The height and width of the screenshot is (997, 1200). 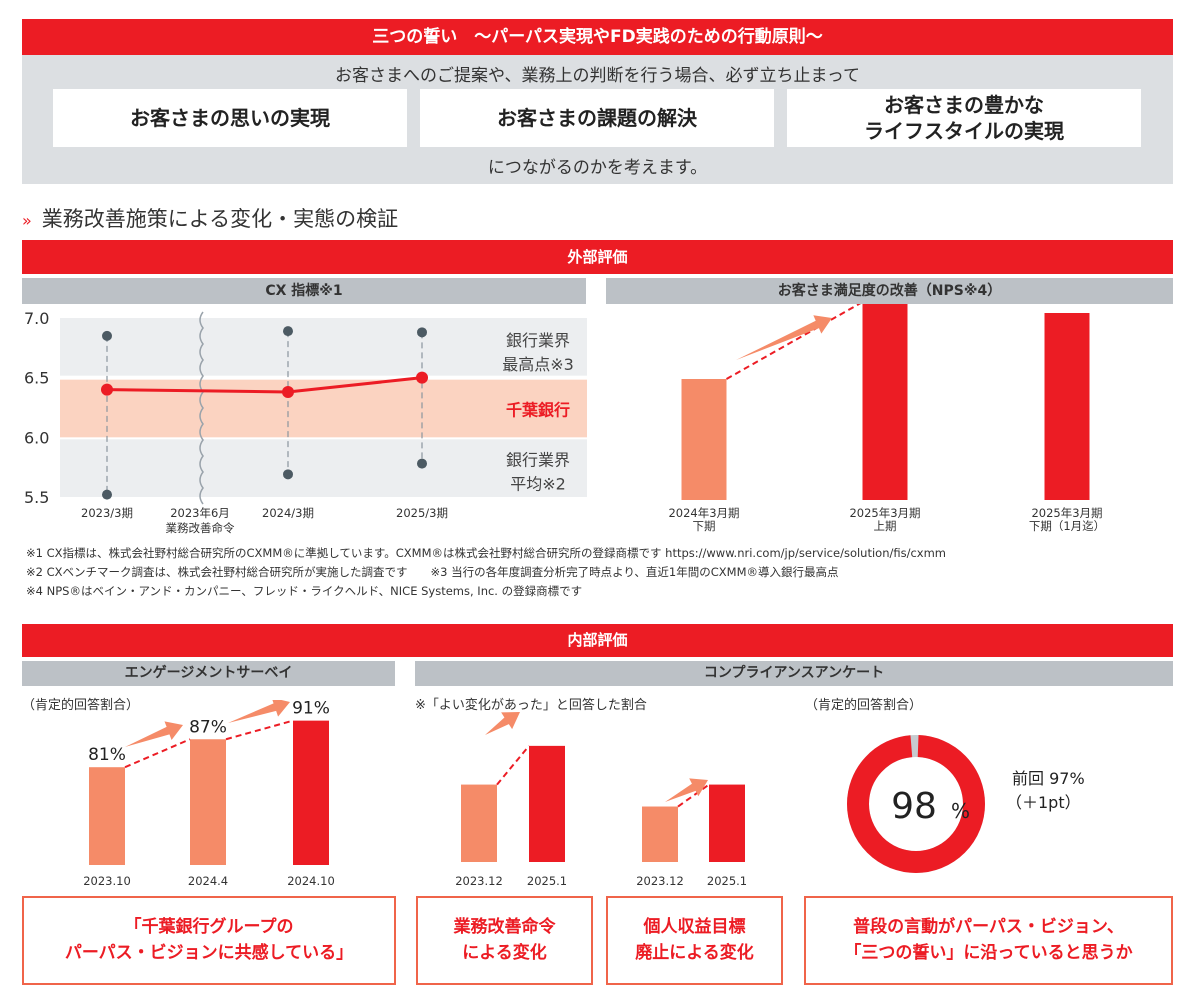 I want to click on break-marker, so click(x=201, y=408).